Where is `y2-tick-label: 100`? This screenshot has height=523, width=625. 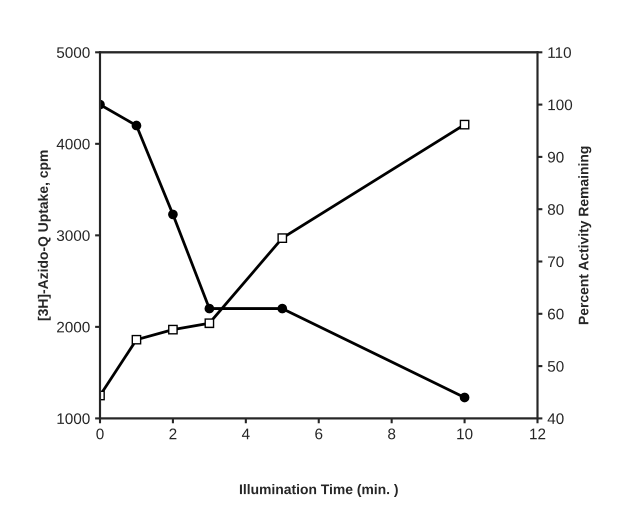
y2-tick-label: 100 is located at coordinates (560, 104).